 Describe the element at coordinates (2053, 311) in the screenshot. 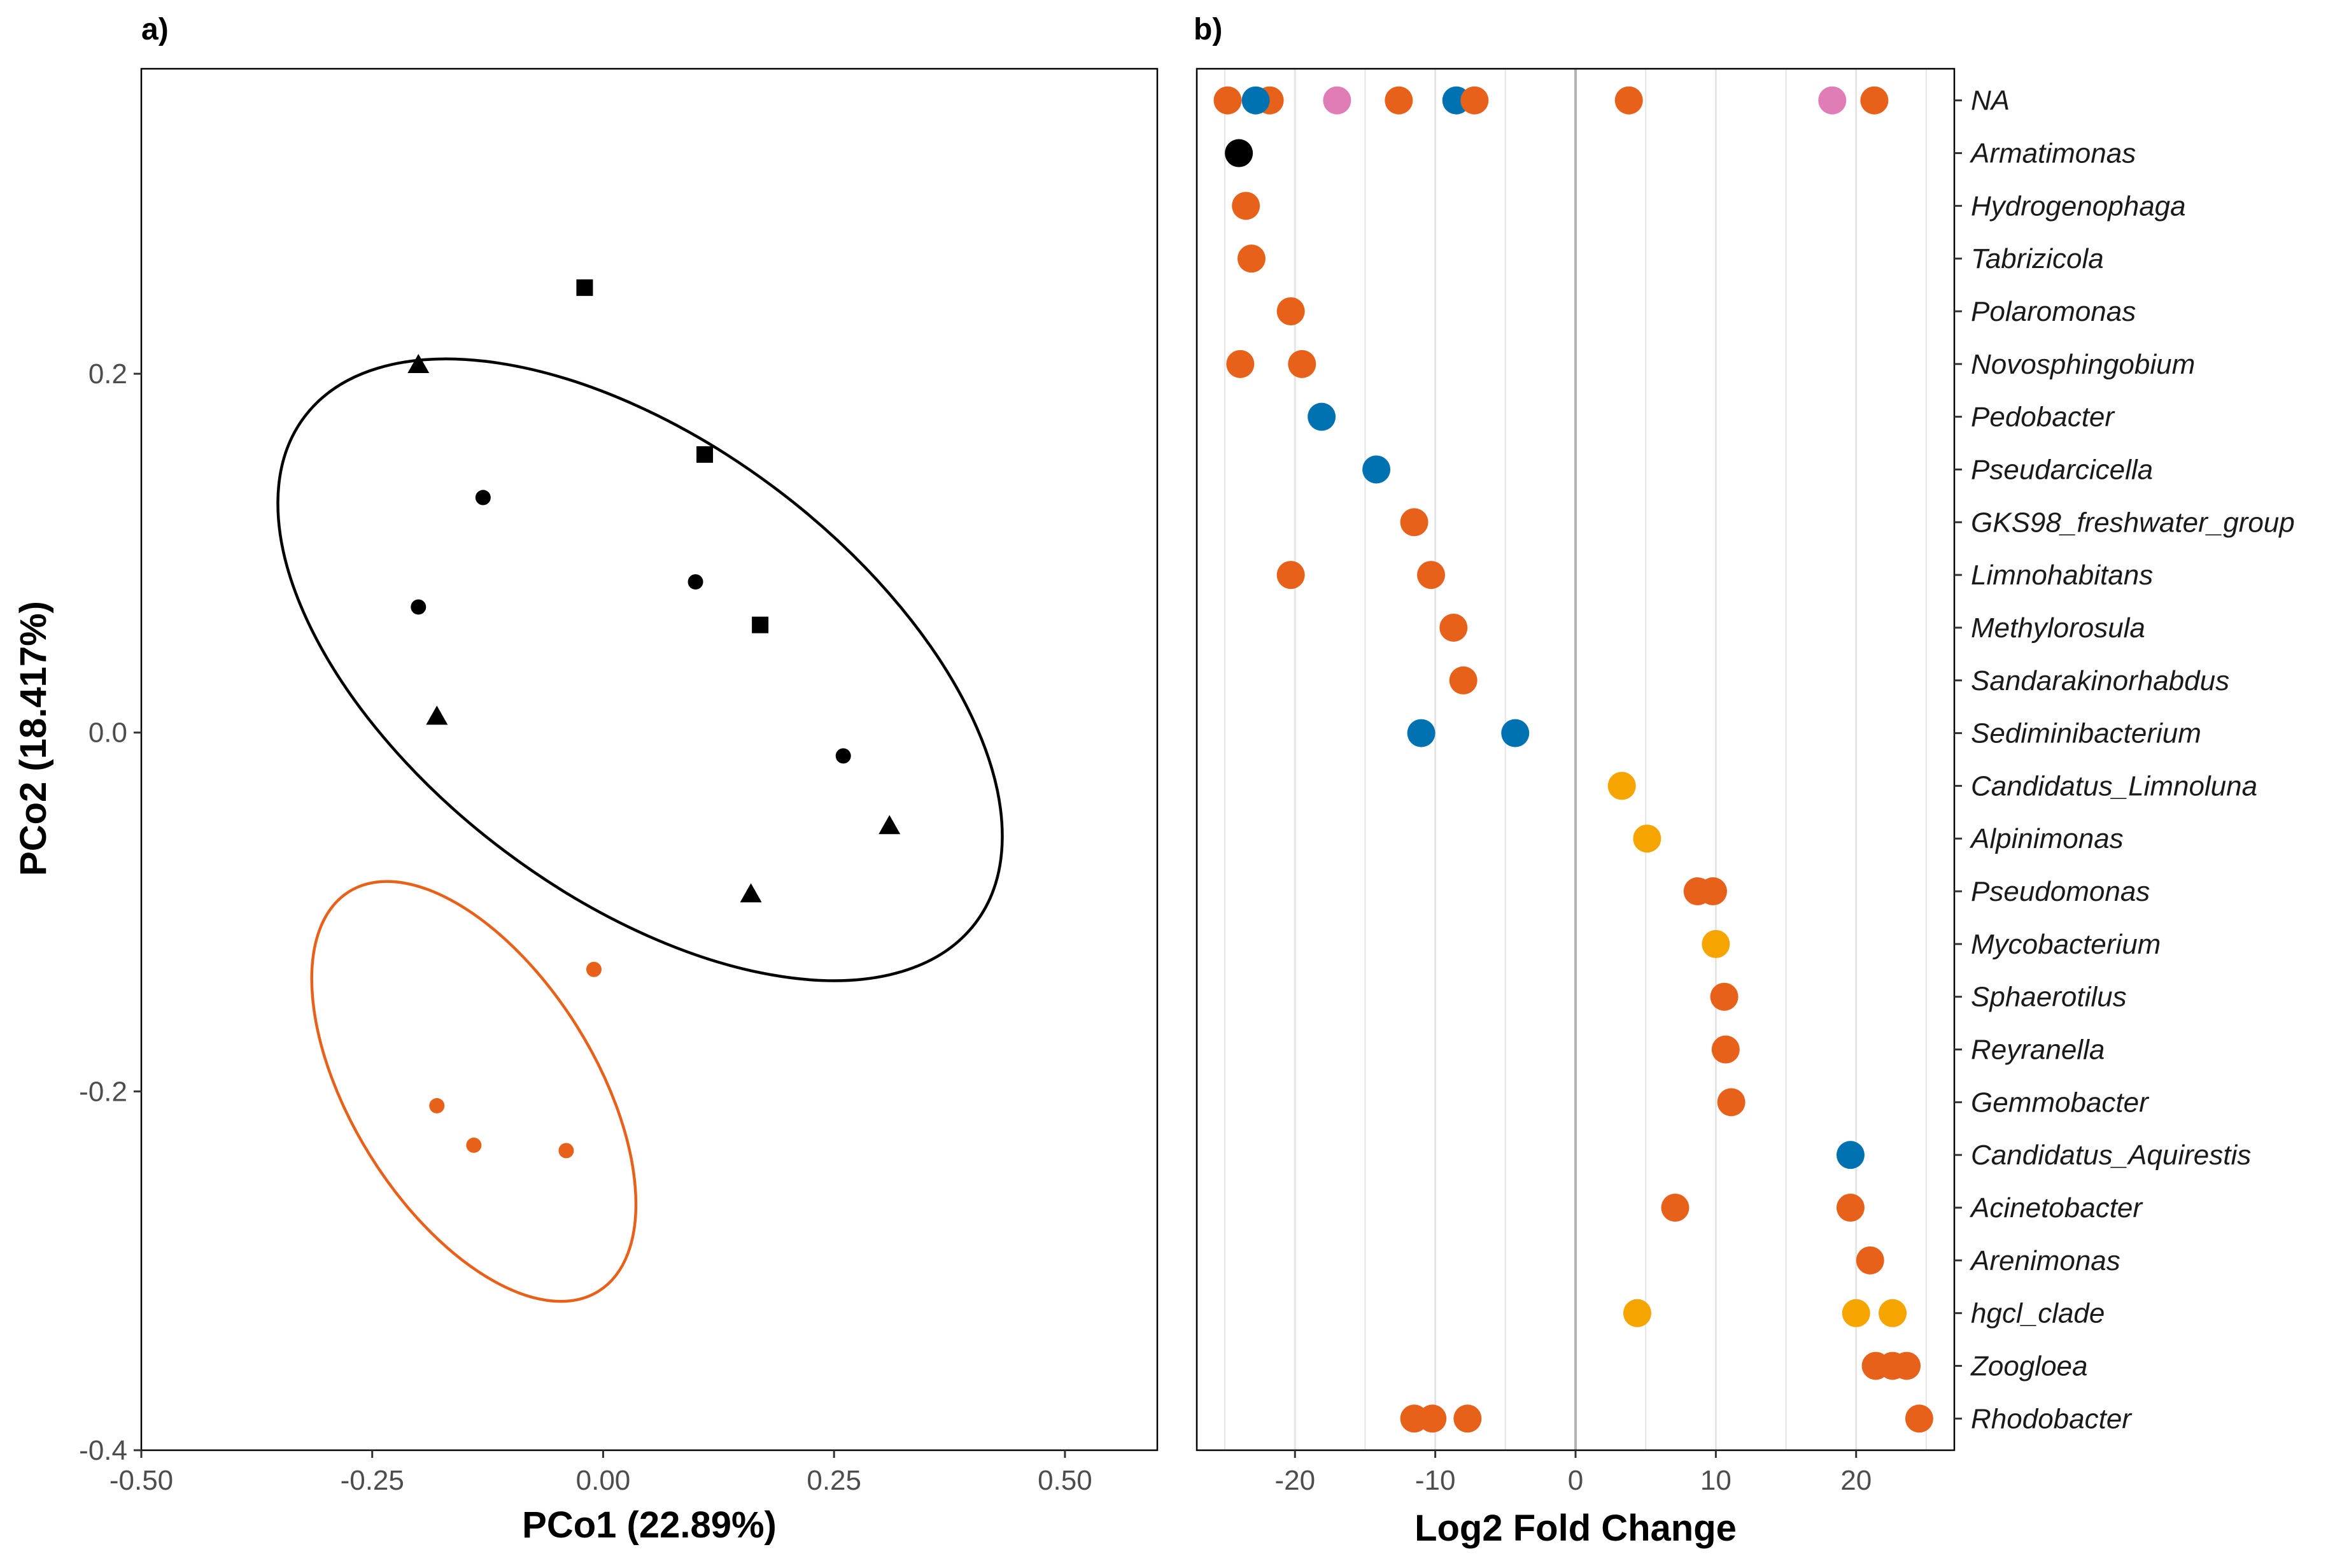

I see `genus-label: Polaromonas` at that location.